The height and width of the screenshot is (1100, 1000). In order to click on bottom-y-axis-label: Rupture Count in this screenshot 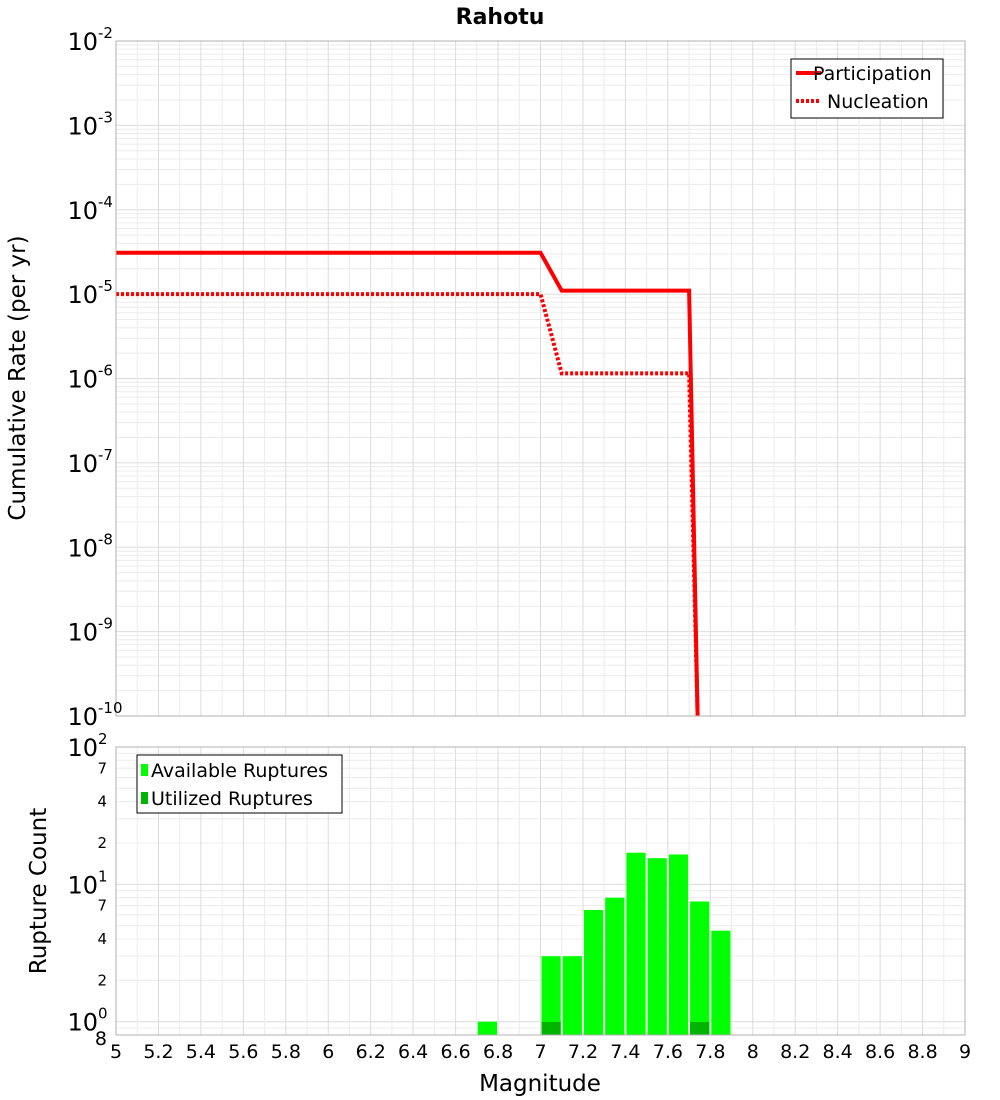, I will do `click(39, 891)`.